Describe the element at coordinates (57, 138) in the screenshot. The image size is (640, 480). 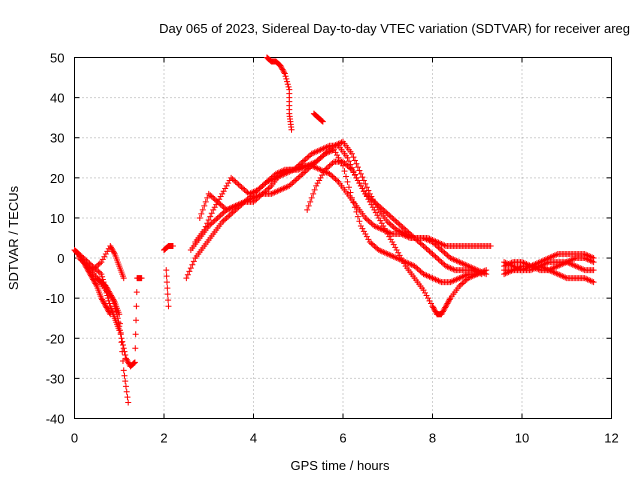
I see `y-tick-label: 30` at that location.